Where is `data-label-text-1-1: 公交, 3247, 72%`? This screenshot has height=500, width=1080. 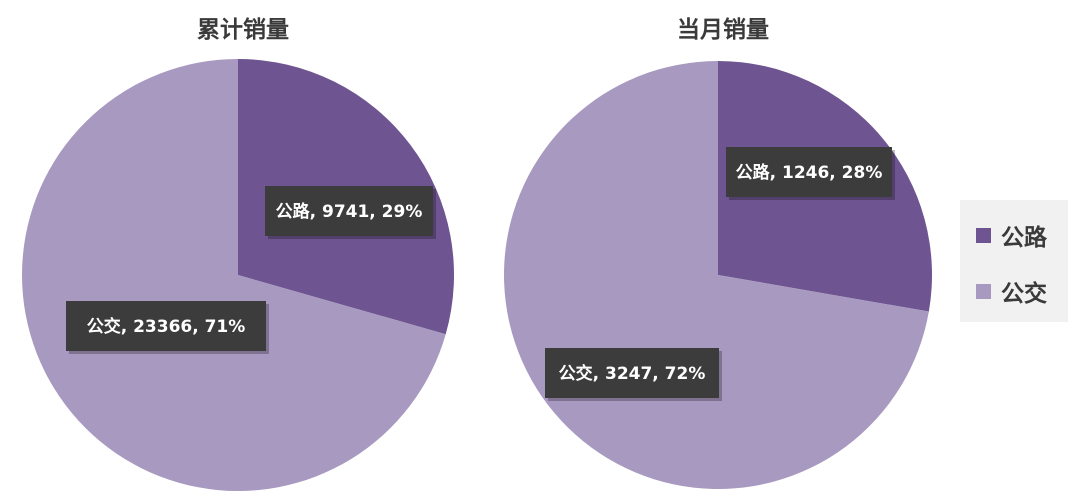
data-label-text-1-1: 公交, 3247, 72% is located at coordinates (632, 373).